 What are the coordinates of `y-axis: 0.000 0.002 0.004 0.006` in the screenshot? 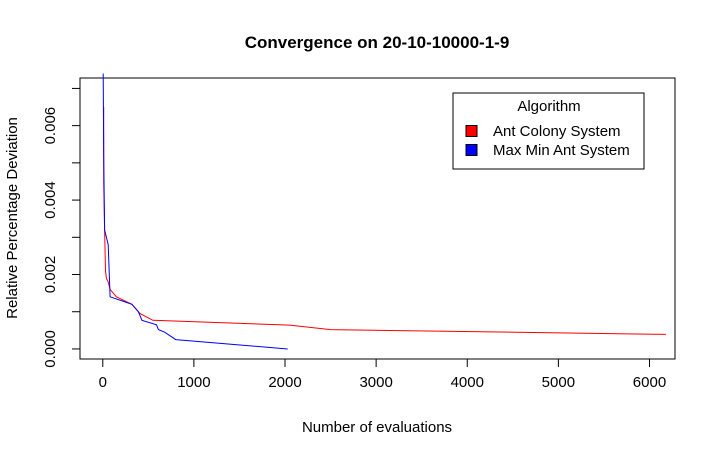 It's located at (61, 227).